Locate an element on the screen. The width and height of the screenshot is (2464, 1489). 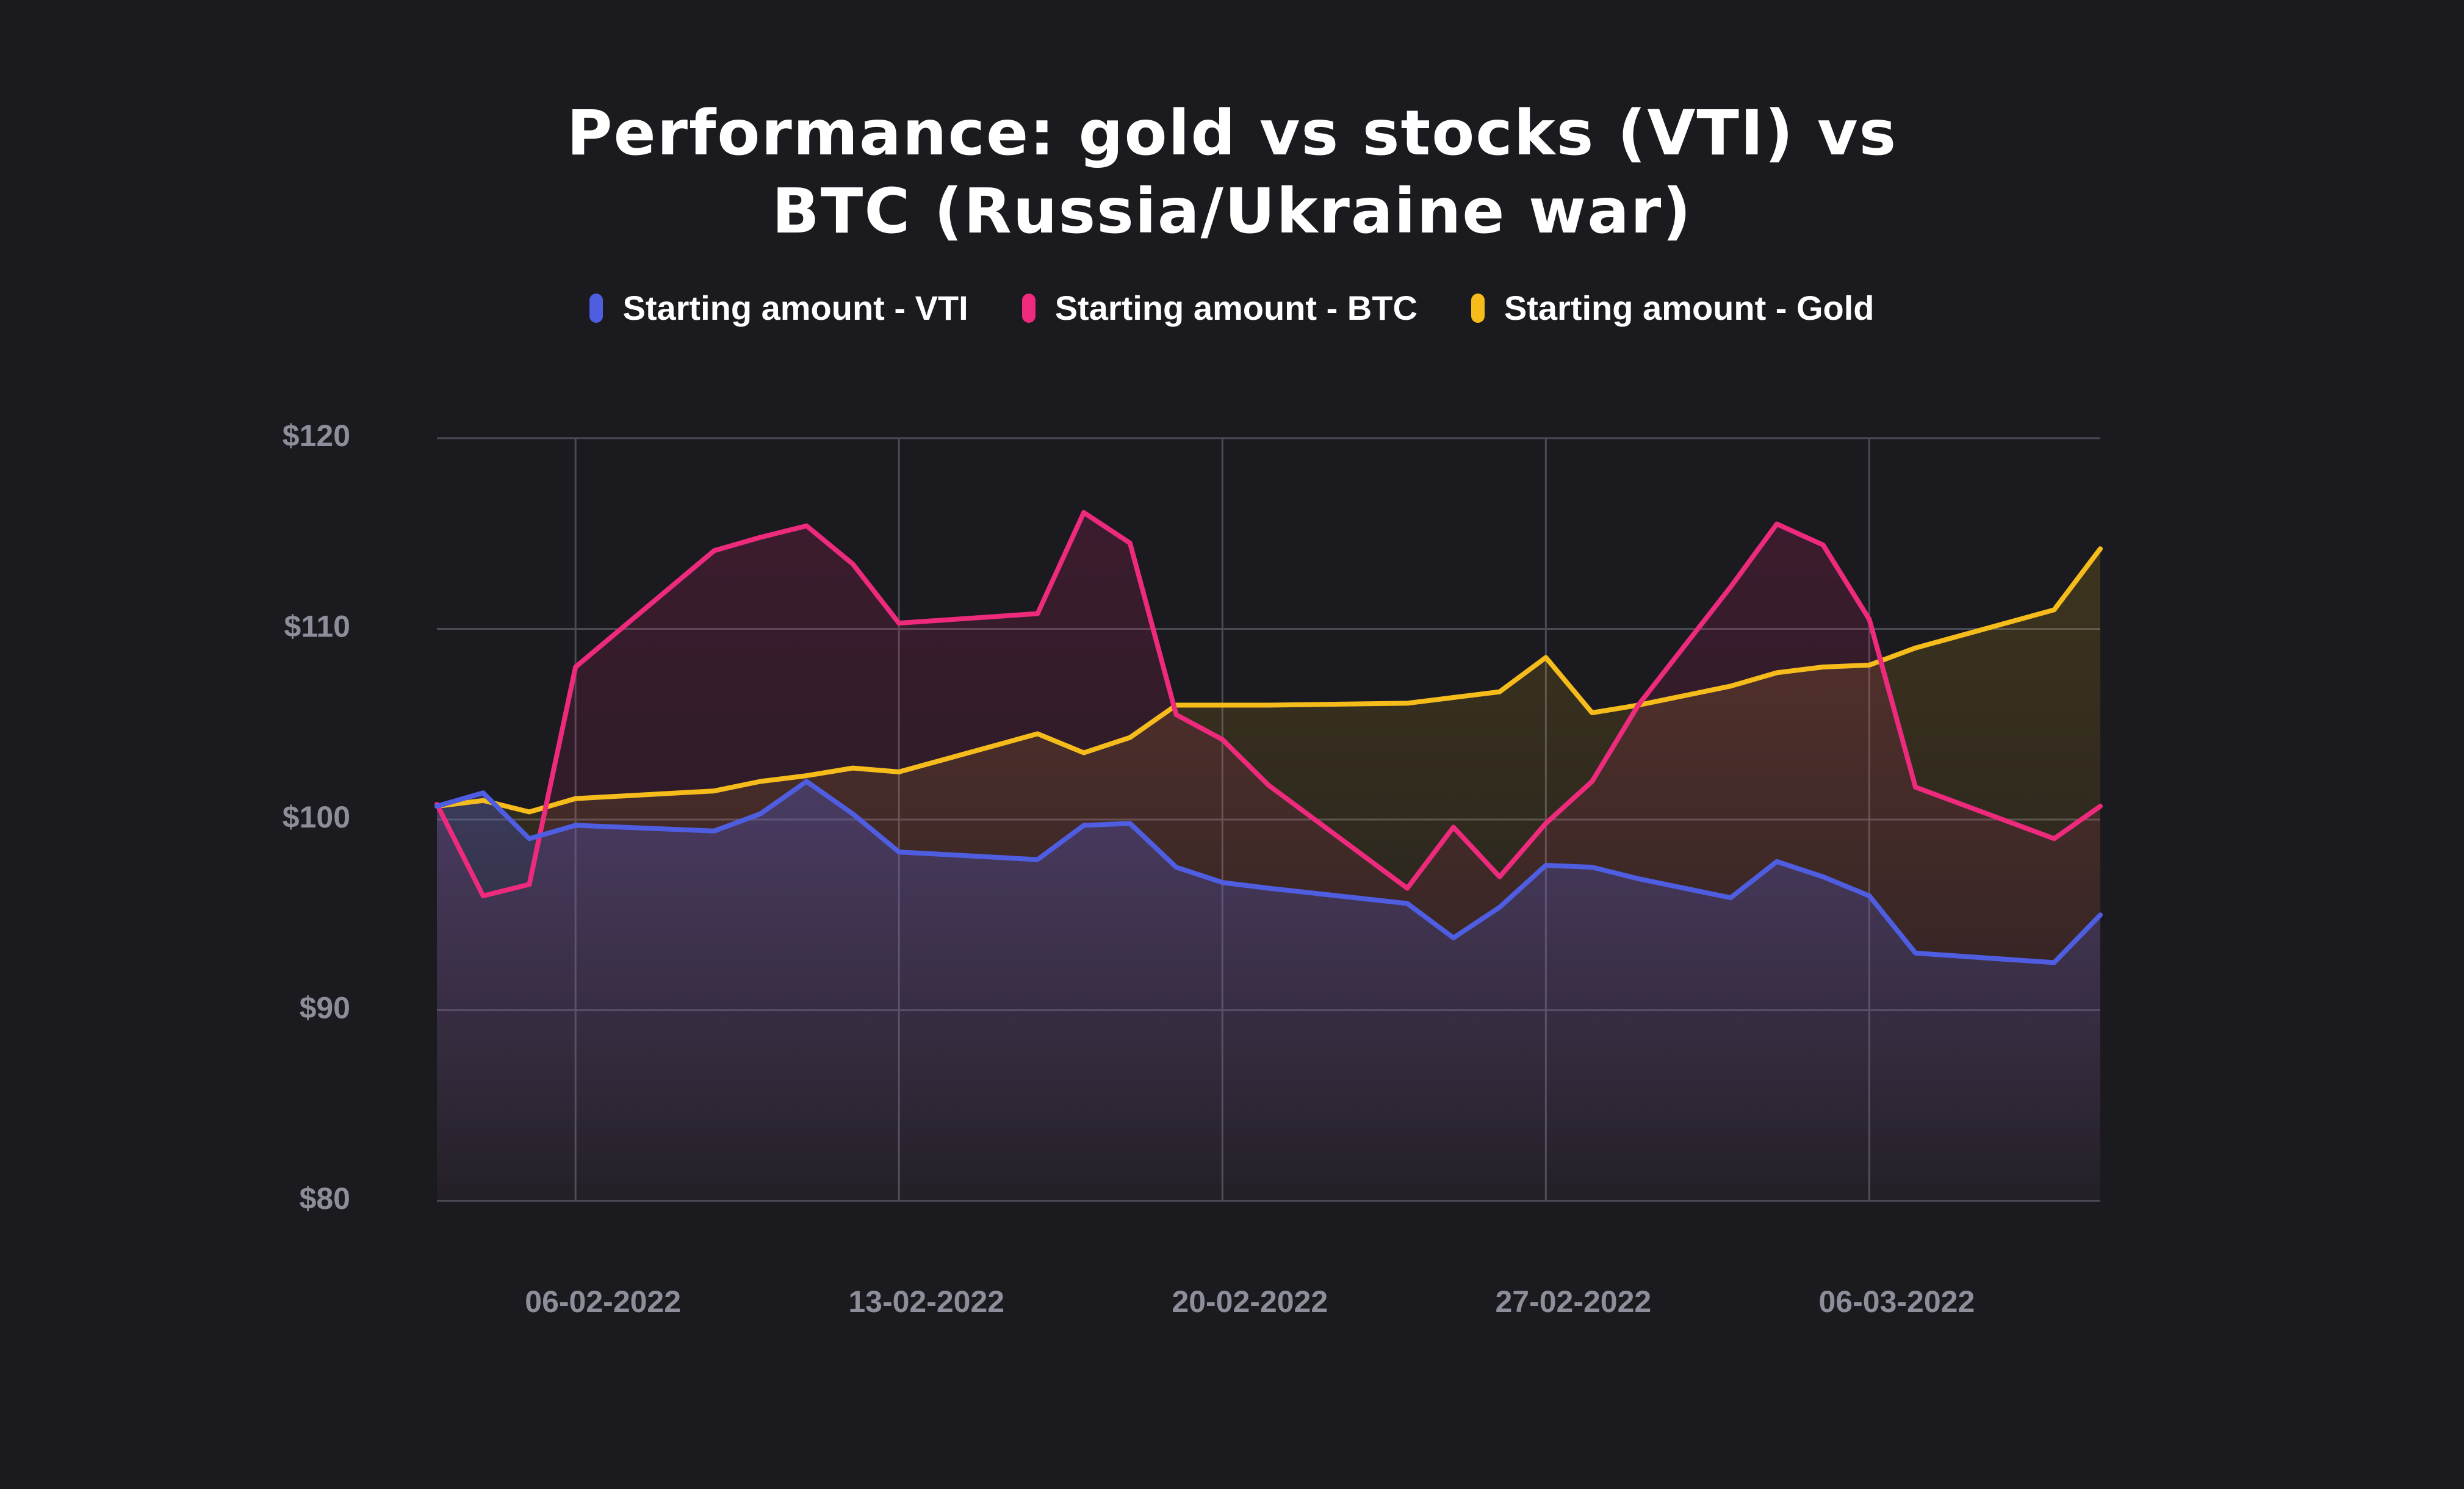
chart-title-line-2: BTC (Russia/Ukraine war) is located at coordinates (1232, 211).